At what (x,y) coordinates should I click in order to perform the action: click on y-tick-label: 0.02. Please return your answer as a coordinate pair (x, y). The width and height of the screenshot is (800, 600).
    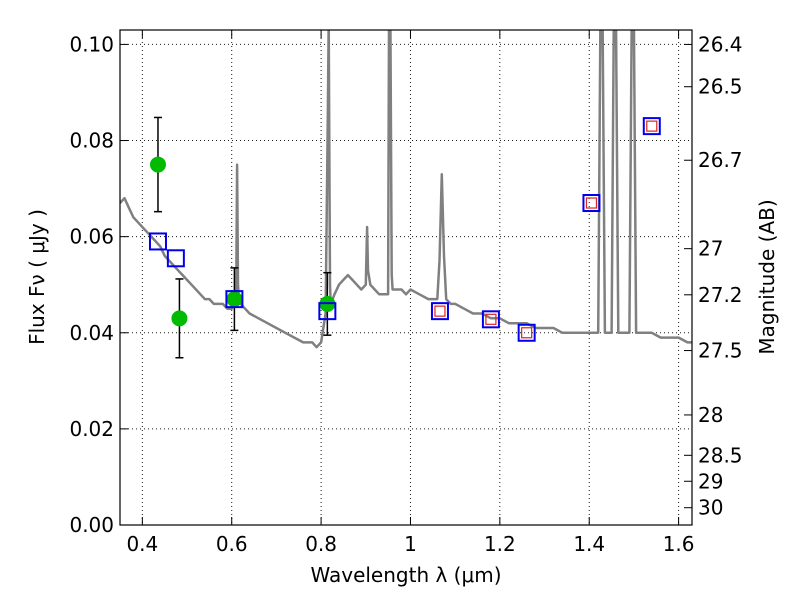
    Looking at the image, I should click on (91, 429).